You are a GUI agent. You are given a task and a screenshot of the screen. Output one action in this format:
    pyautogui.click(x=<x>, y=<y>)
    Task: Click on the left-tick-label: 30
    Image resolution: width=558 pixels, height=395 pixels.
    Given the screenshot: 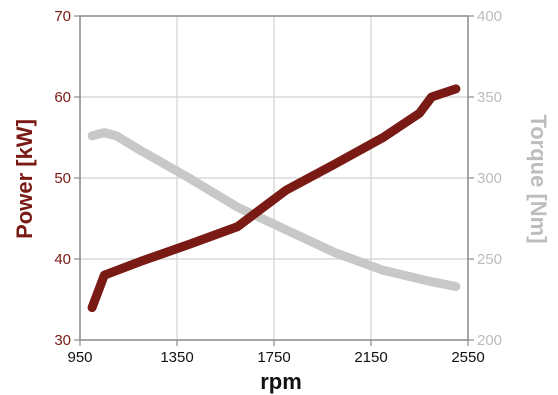 What is the action you would take?
    pyautogui.click(x=62, y=340)
    